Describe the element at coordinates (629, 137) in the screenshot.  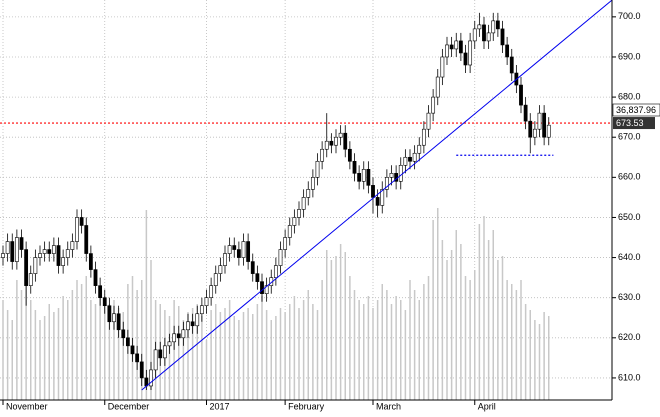
I see `y-tick-label: 670.0` at that location.